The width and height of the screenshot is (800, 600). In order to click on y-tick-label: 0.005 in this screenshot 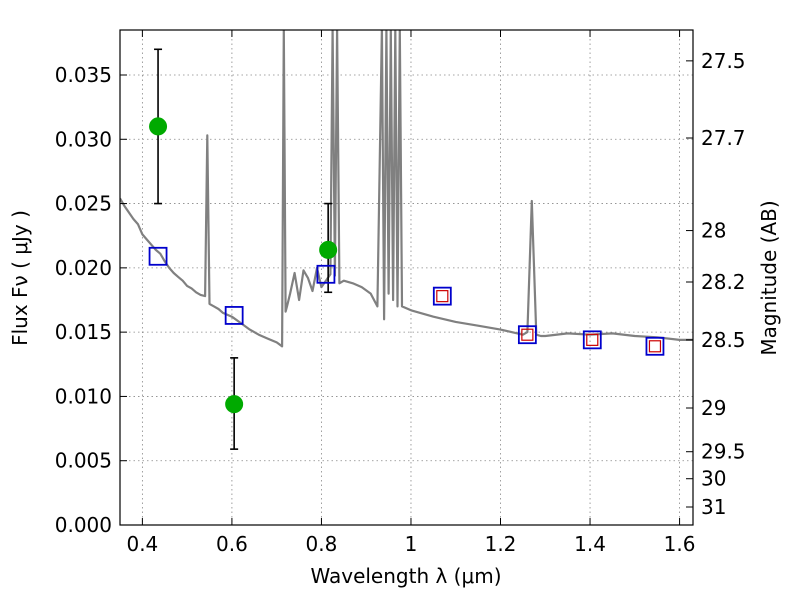, I will do `click(83, 461)`.